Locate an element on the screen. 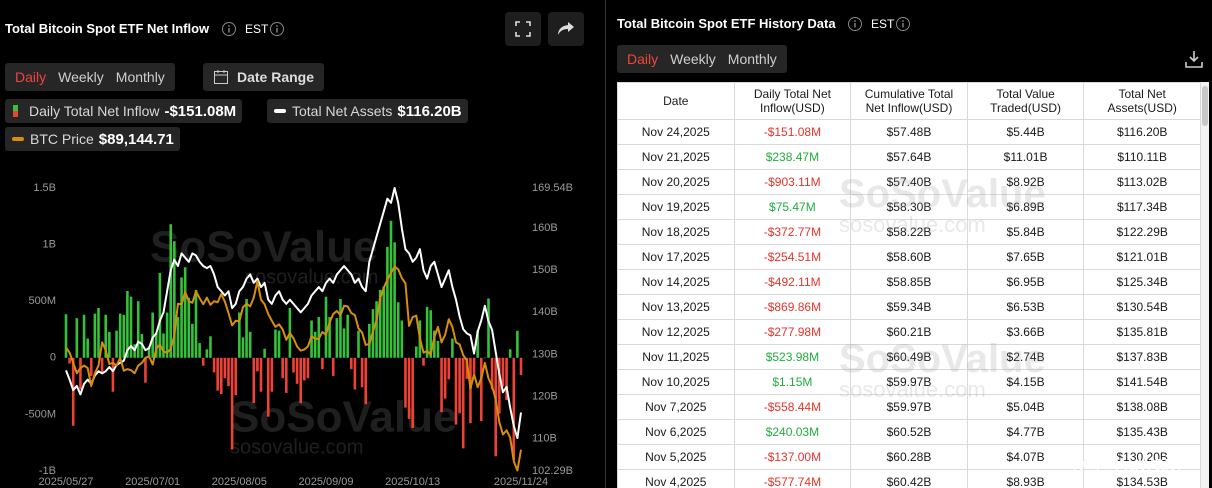 The height and width of the screenshot is (488, 1212). x-tick-label: 2025/08/05 is located at coordinates (239, 482).